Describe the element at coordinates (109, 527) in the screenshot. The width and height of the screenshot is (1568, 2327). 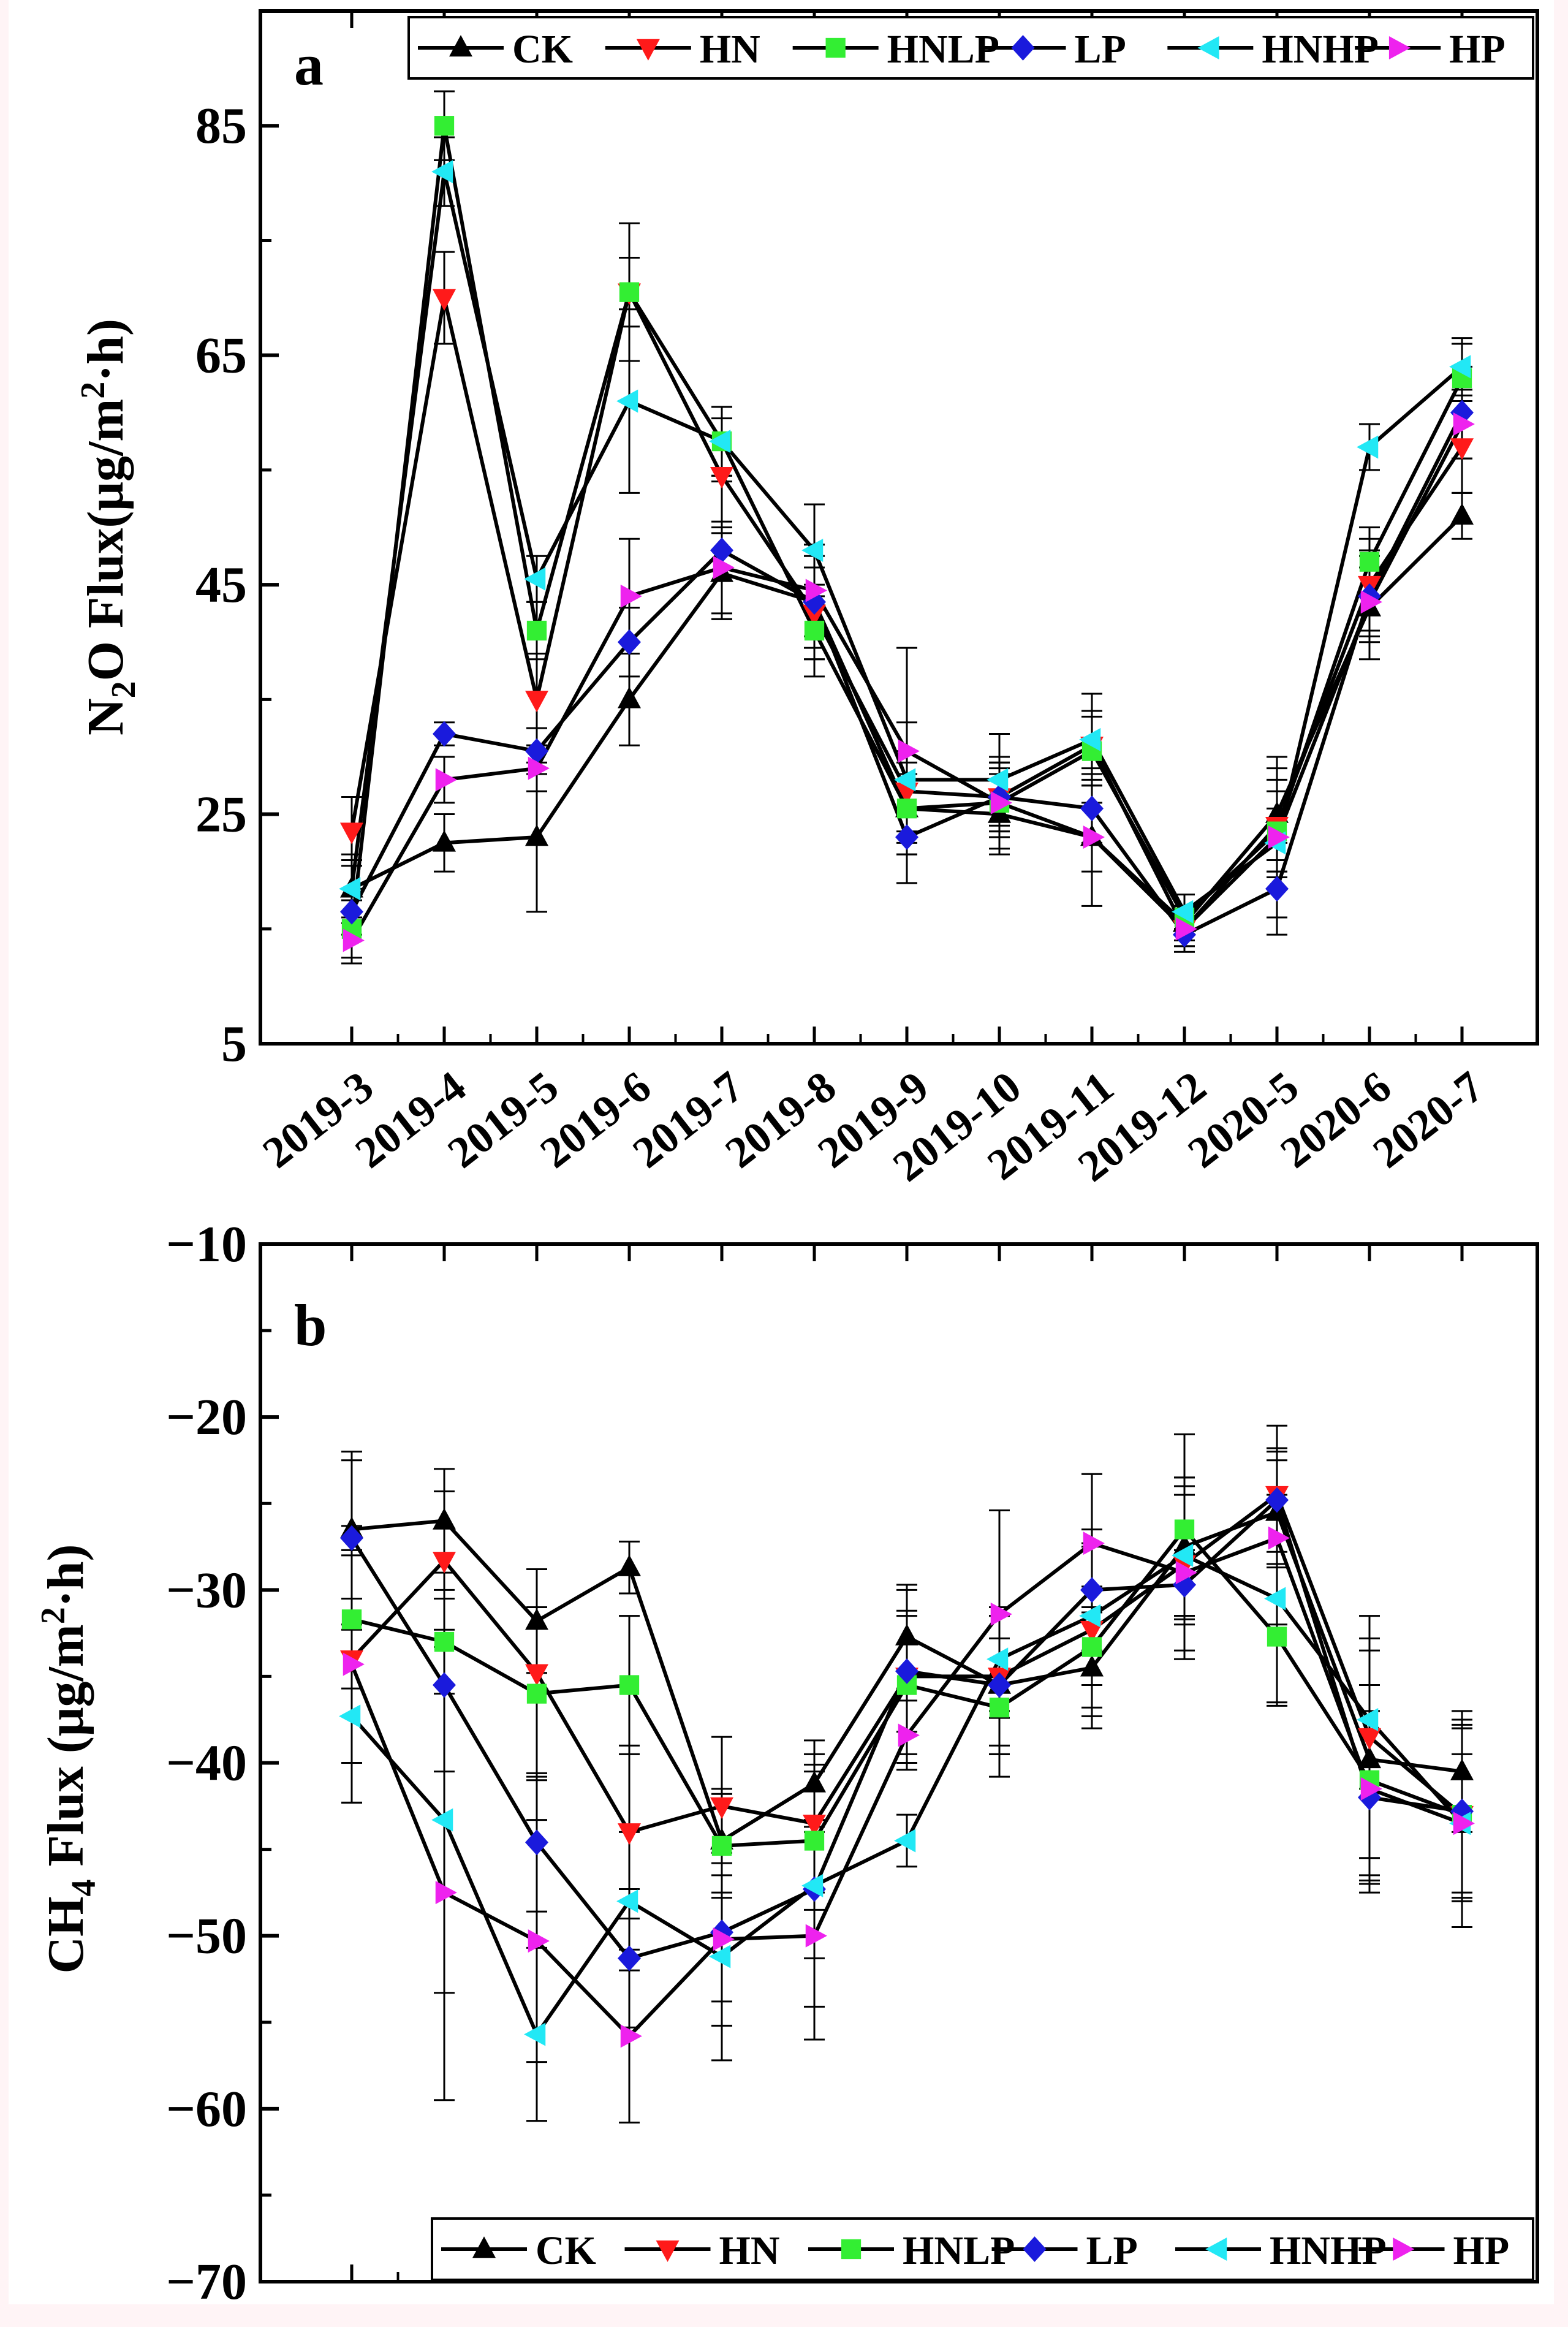
I see `panel-a-y-axis-label: N2O Flux(μg/m2·h)` at that location.